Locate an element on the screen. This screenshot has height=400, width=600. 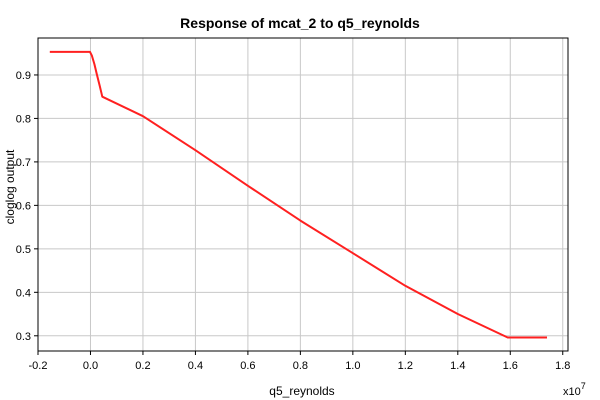
y-axis-label: cloglog output is located at coordinates (10, 186).